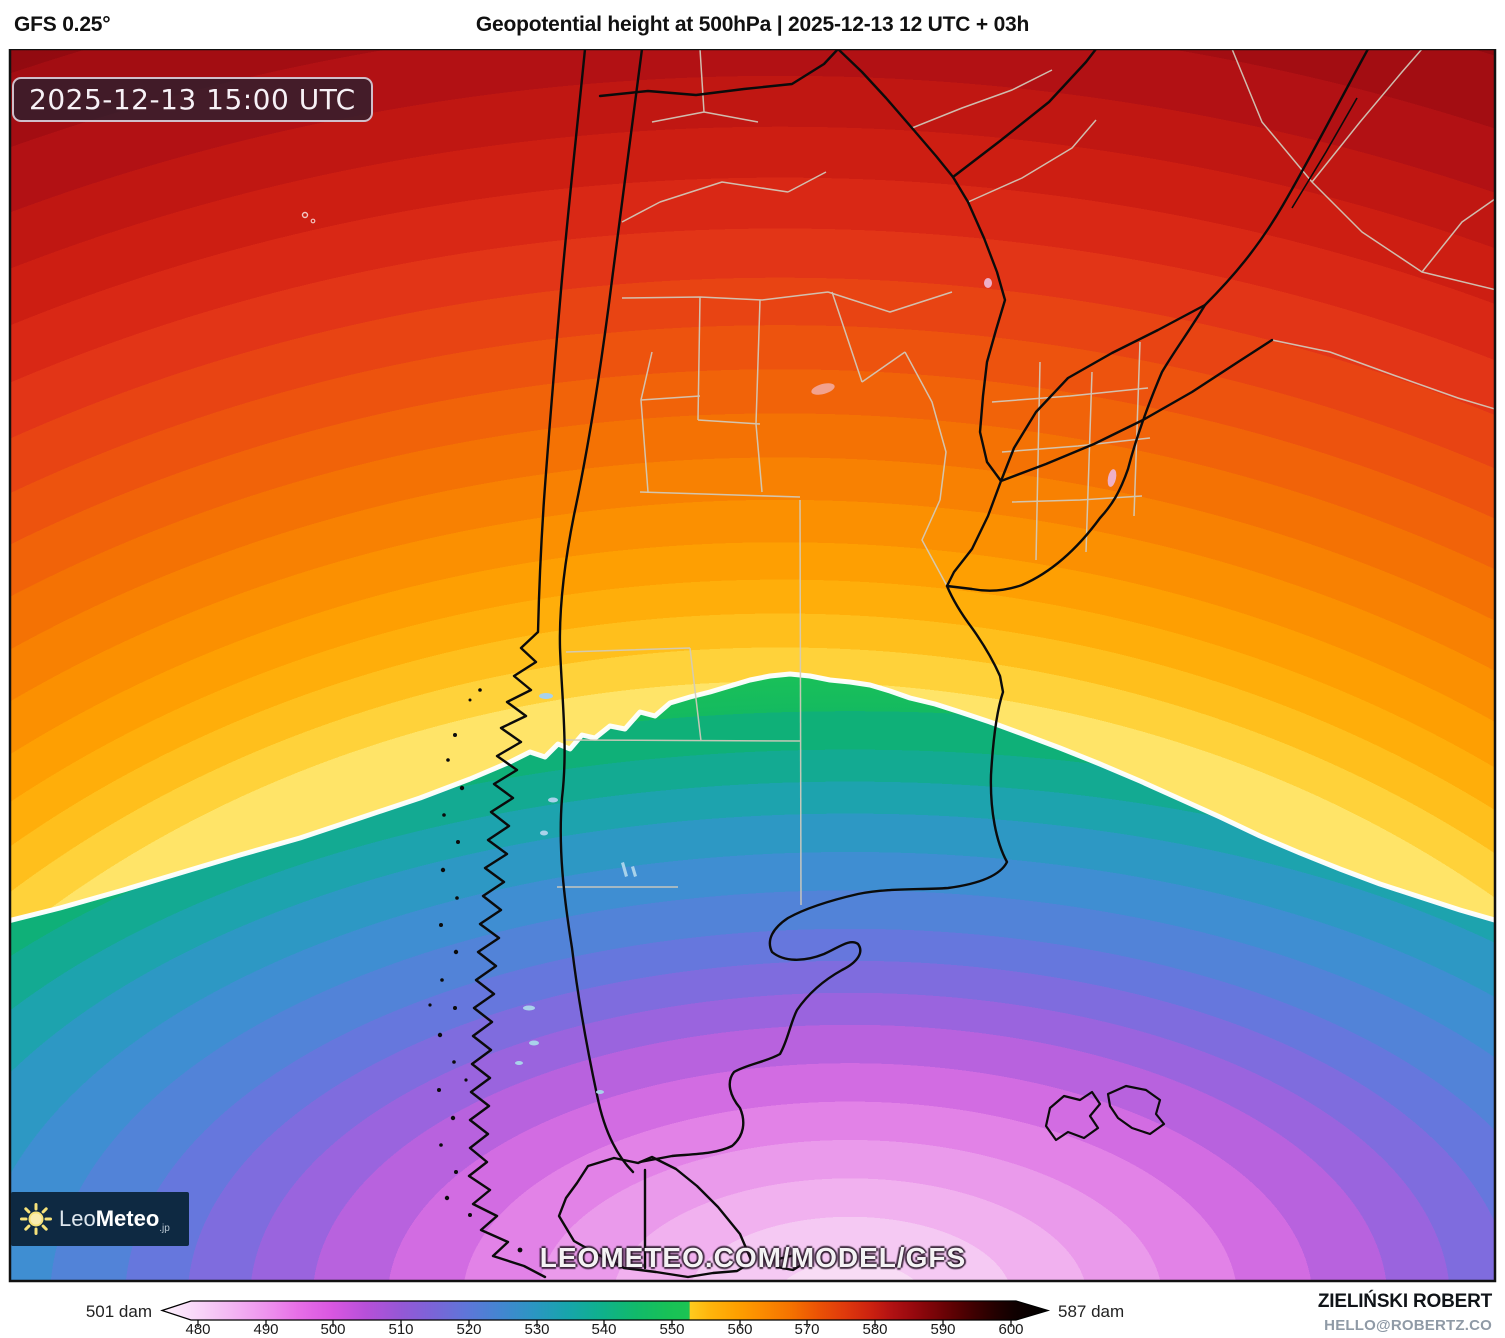  Describe the element at coordinates (127, 1218) in the screenshot. I see `logo-text-bold: Meteo` at that location.